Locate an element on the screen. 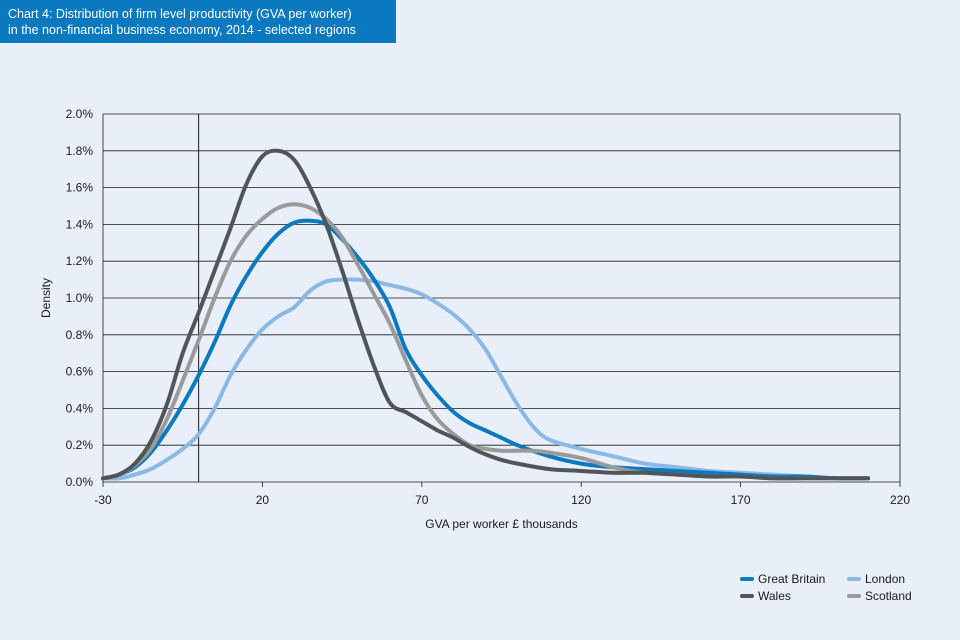  y-tick-label: 0.4% is located at coordinates (80, 408).